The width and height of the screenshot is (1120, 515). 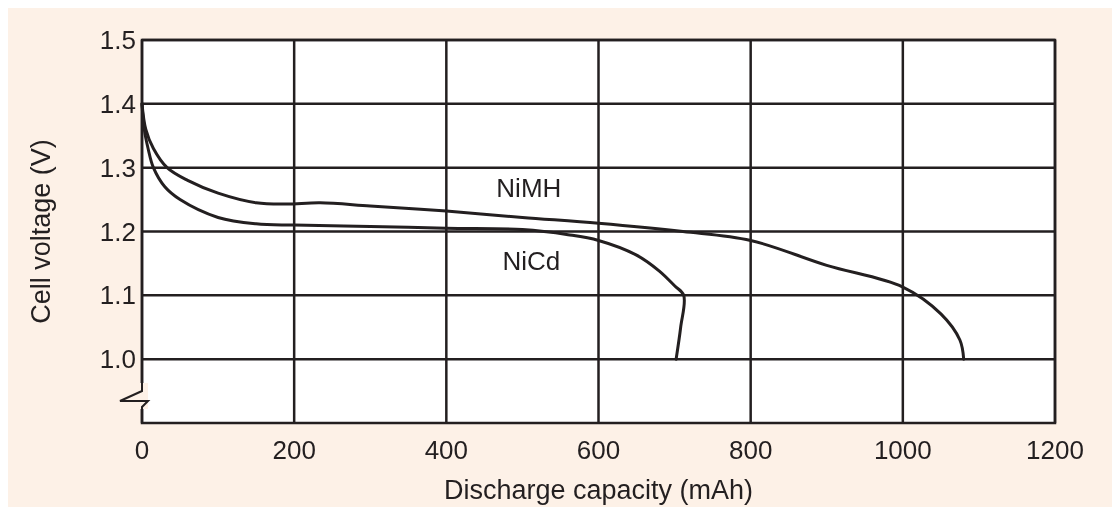 What do you see at coordinates (117, 359) in the screenshot?
I see `y-tick-label: 1.0` at bounding box center [117, 359].